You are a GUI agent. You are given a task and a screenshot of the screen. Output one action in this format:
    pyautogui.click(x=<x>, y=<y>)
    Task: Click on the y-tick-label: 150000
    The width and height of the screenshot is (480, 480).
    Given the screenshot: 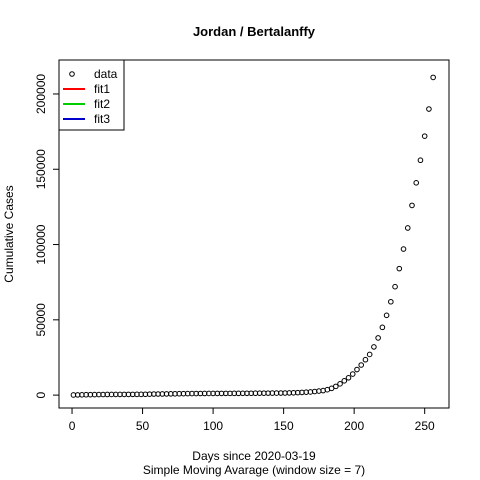 What is the action you would take?
    pyautogui.click(x=41, y=169)
    